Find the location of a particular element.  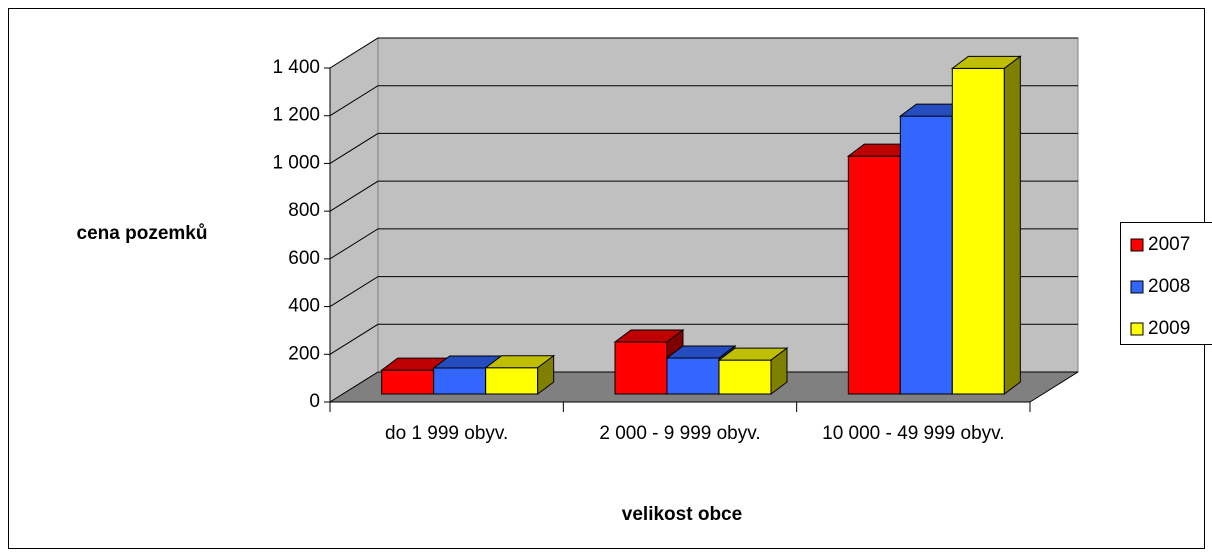

y-tick-label: 600 is located at coordinates (304, 258).